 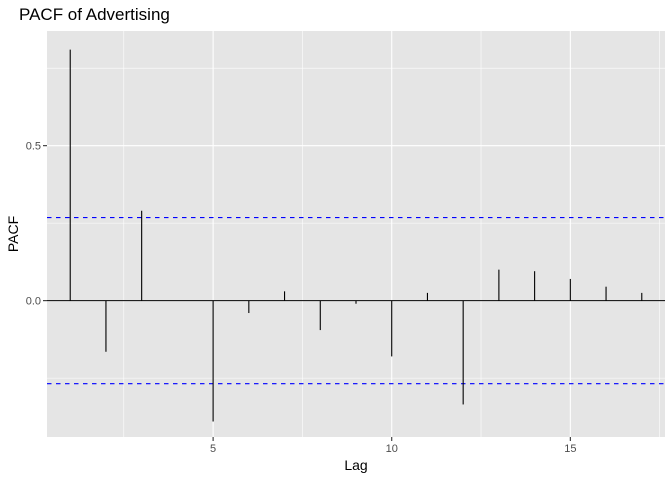 I want to click on y-tick-label-1: 0.5, so click(x=33, y=147).